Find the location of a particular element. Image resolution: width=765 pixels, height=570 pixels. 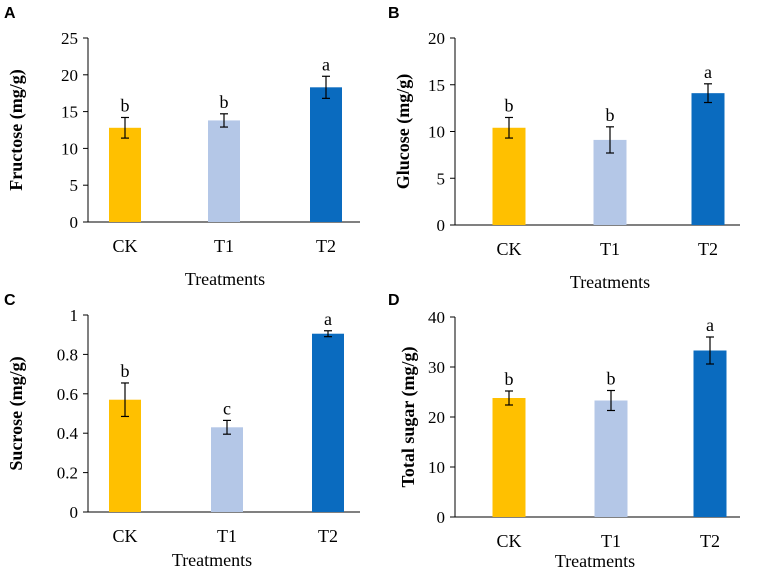

y-tick-label: 0.8 is located at coordinates (67, 354).